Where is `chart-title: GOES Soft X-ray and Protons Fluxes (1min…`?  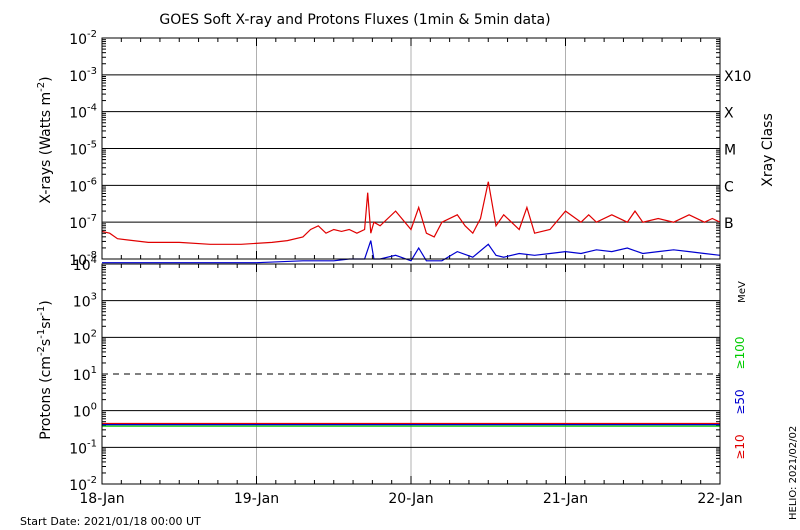 chart-title: GOES Soft X-ray and Protons Fluxes (1min… is located at coordinates (354, 20).